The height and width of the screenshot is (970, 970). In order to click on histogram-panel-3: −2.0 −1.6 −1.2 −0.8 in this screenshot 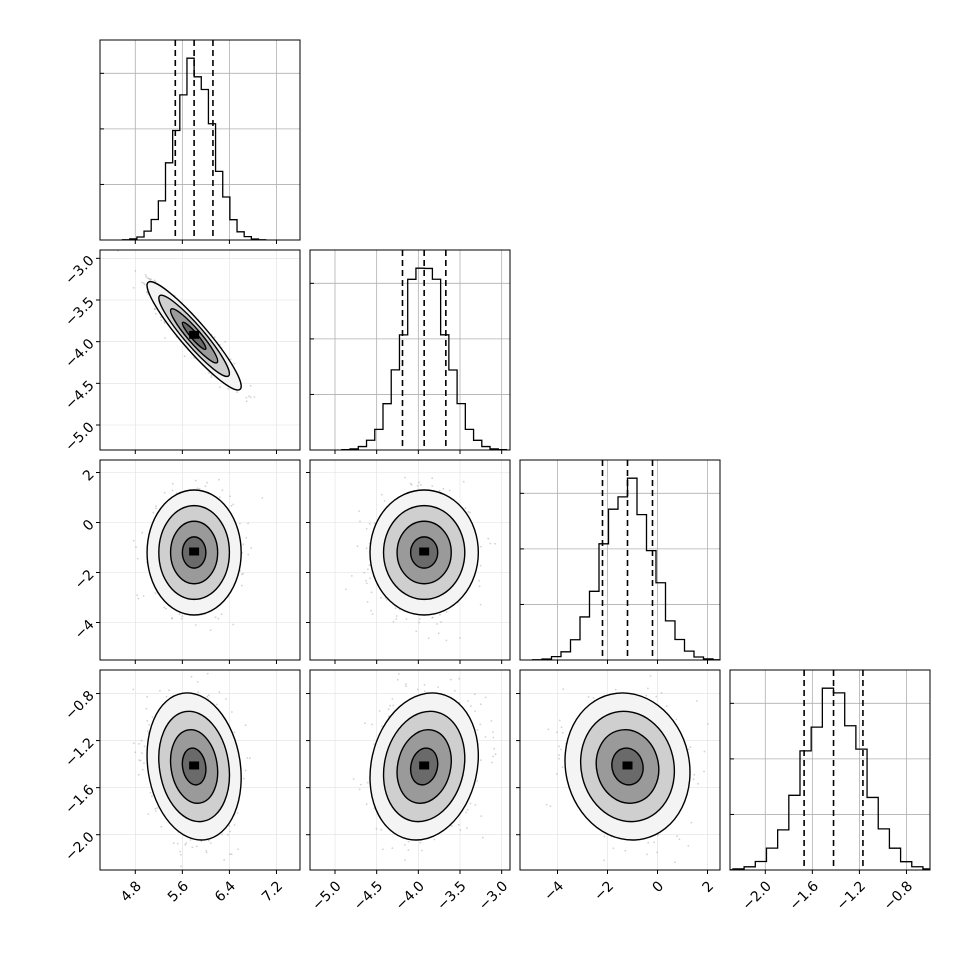, I will do `click(830, 791)`.